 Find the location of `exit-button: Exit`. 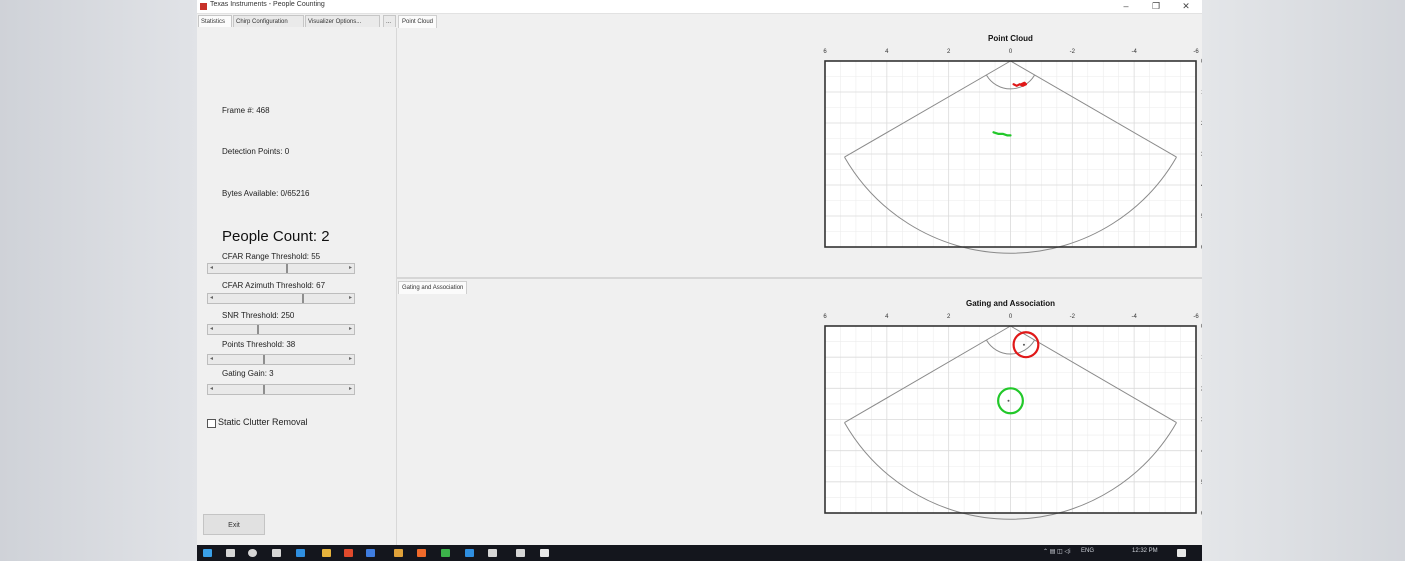

exit-button: Exit is located at coordinates (234, 524).